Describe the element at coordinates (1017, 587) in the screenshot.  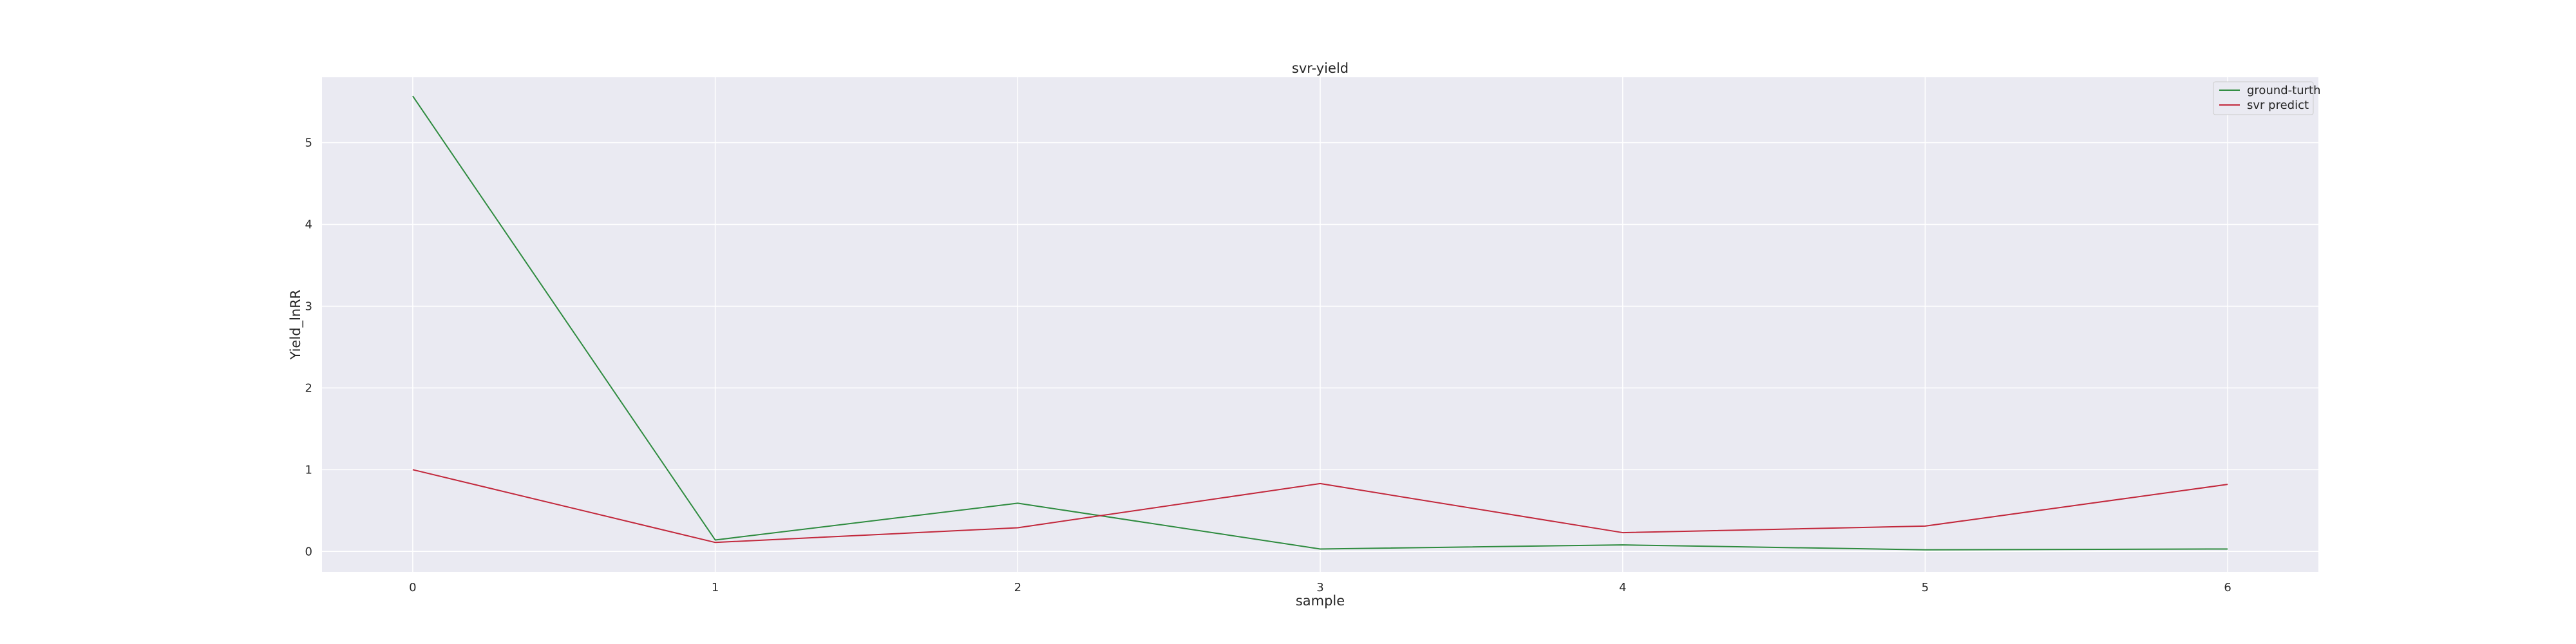
I see `x-tick-label: 2` at that location.